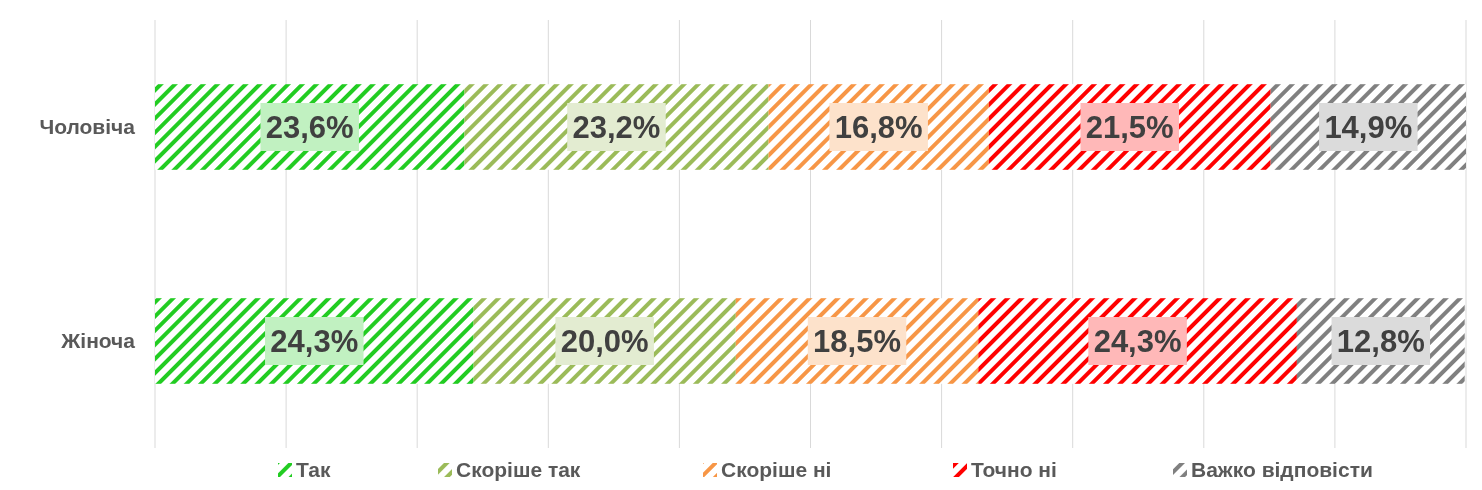 The width and height of the screenshot is (1482, 490). What do you see at coordinates (313, 470) in the screenshot?
I see `legend-label: Так` at bounding box center [313, 470].